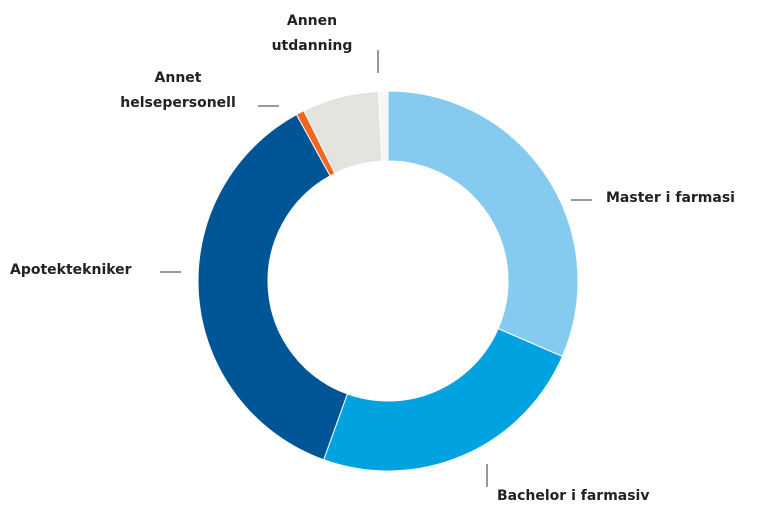 This screenshot has height=512, width=776. I want to click on slice-label: Master i farmasi, so click(670, 198).